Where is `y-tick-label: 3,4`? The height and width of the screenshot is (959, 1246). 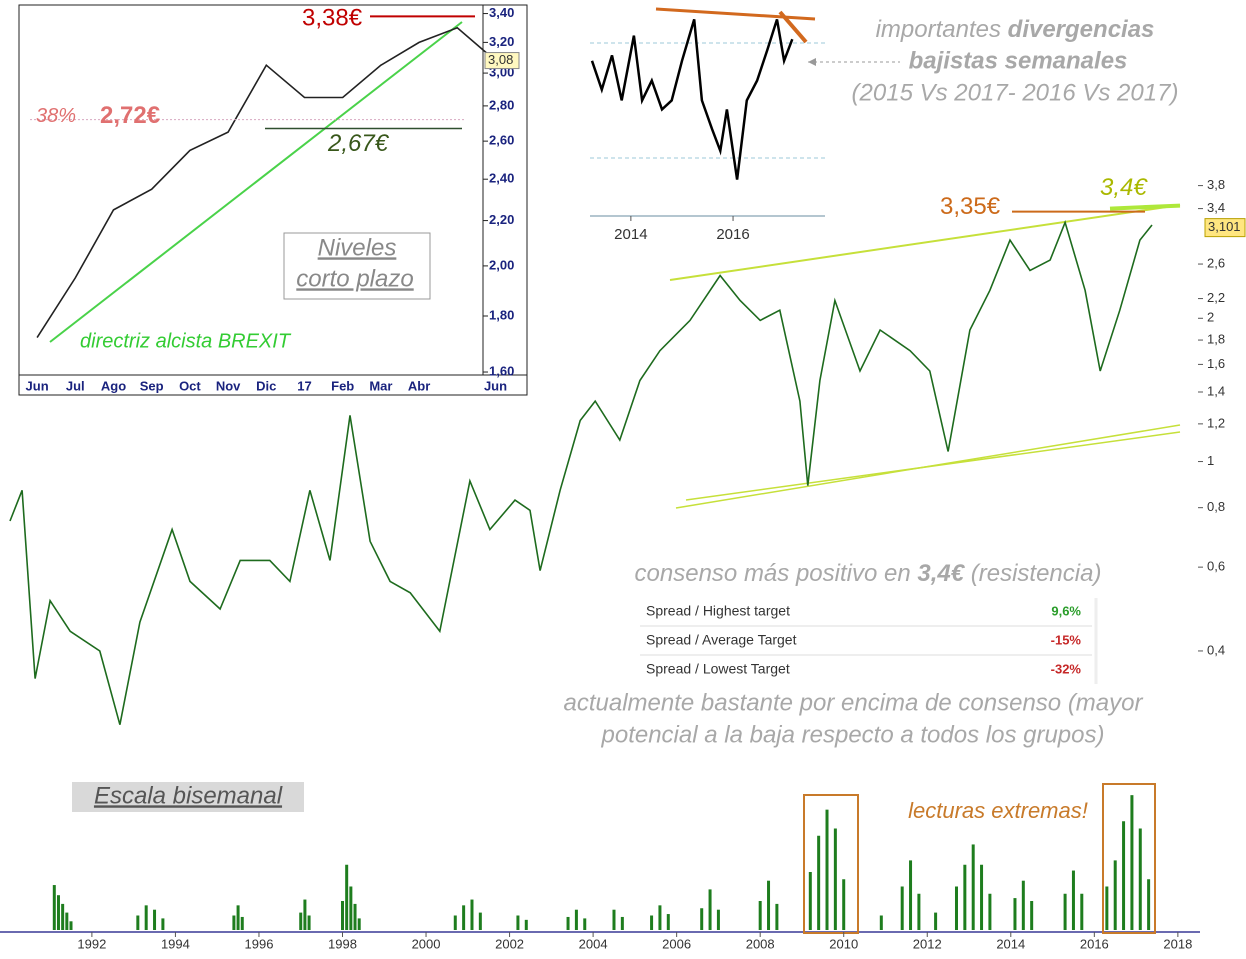
y-tick-label: 3,4 is located at coordinates (1216, 207).